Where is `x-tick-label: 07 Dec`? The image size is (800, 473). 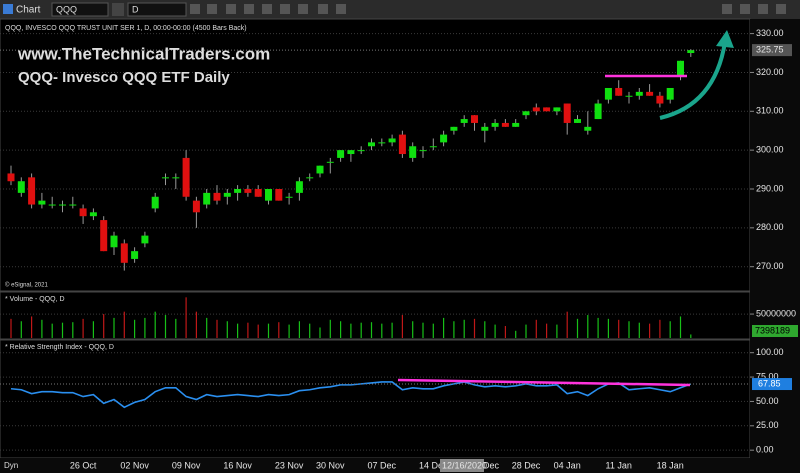
x-tick-label: 07 Dec is located at coordinates (382, 465).